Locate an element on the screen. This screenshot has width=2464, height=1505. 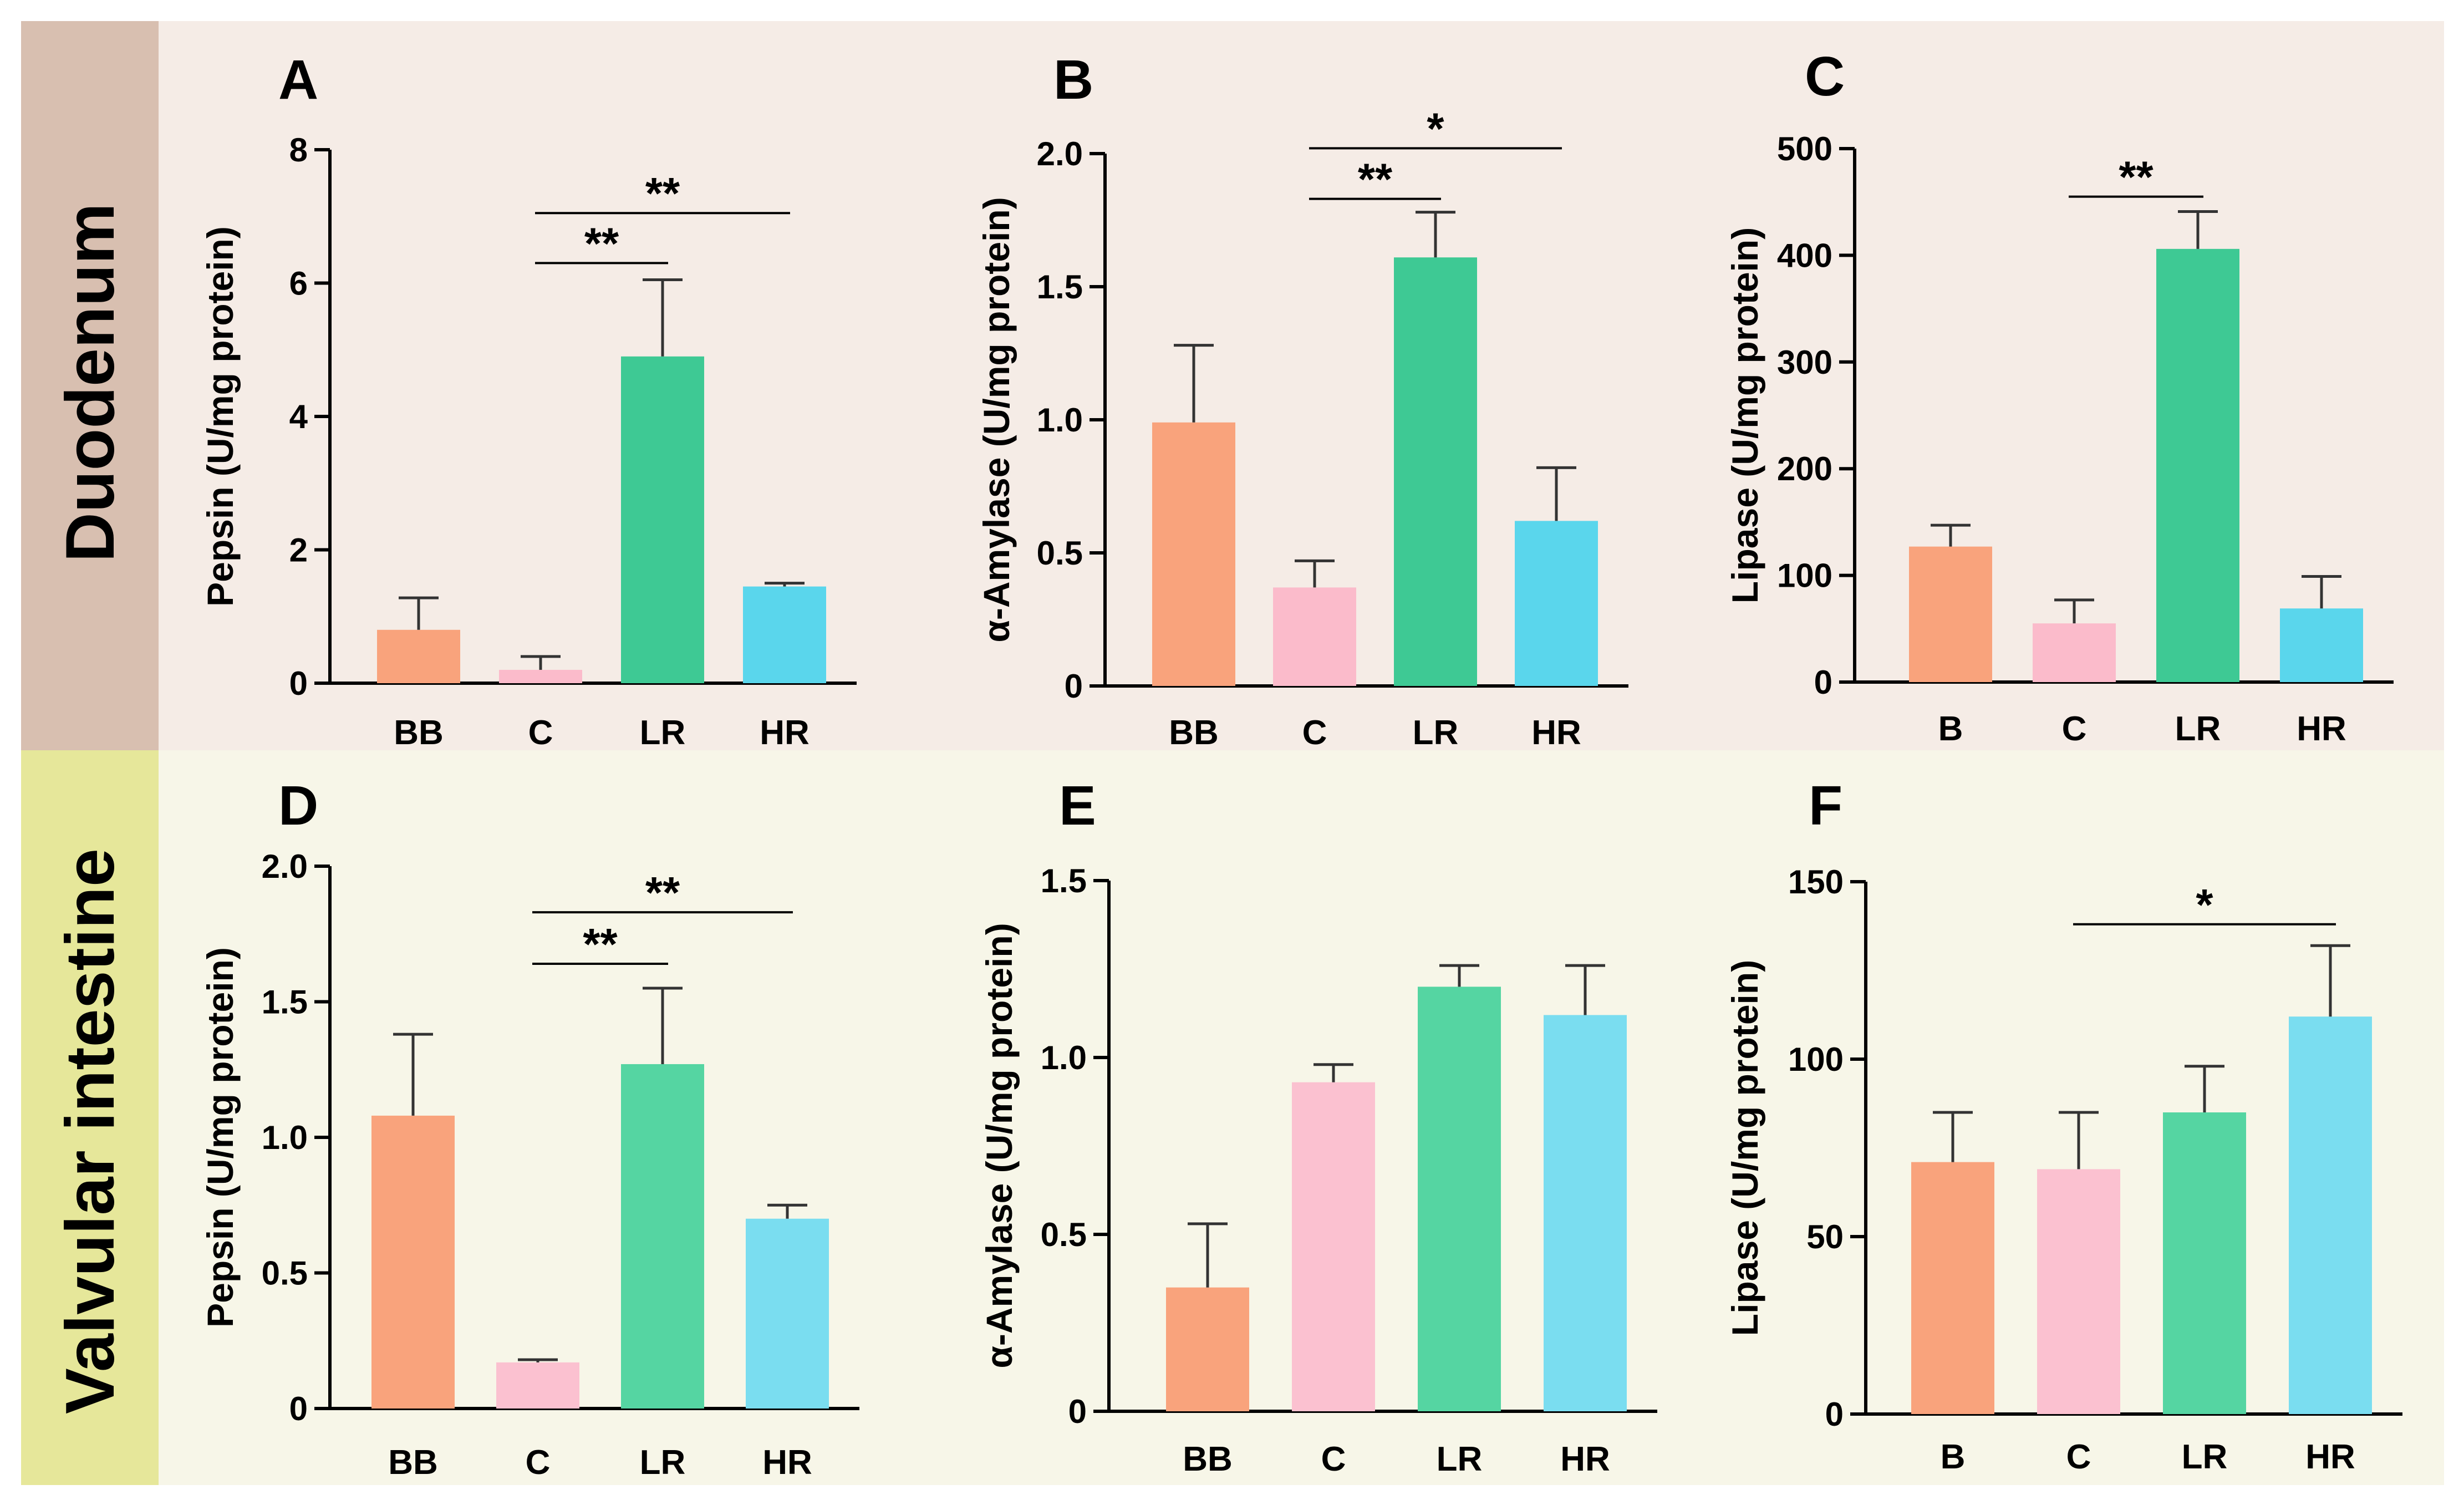
panel-letter: C is located at coordinates (1825, 76).